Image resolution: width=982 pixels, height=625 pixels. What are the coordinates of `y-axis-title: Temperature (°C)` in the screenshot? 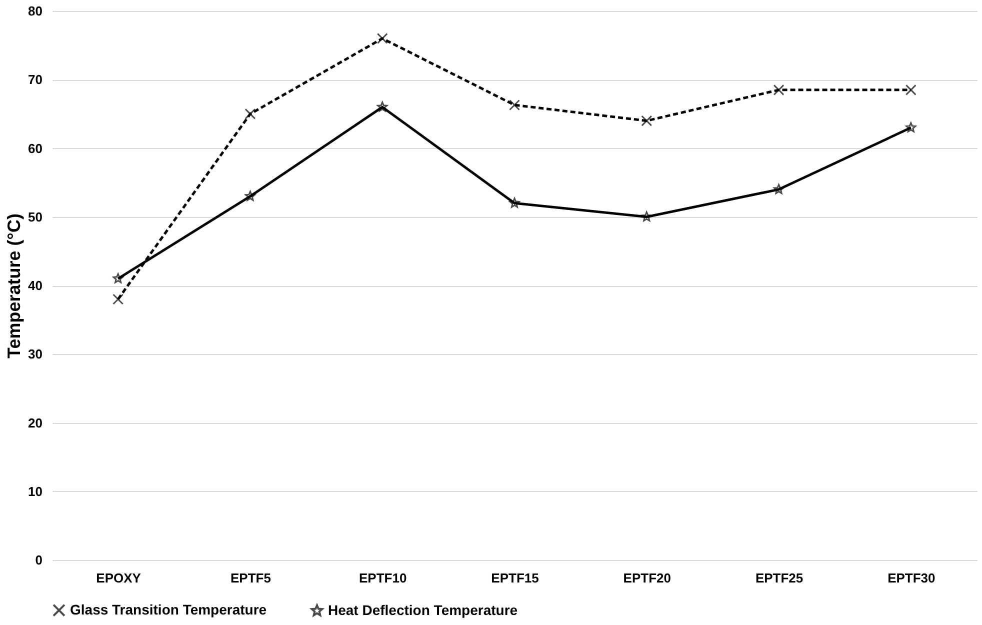 It's located at (14, 286).